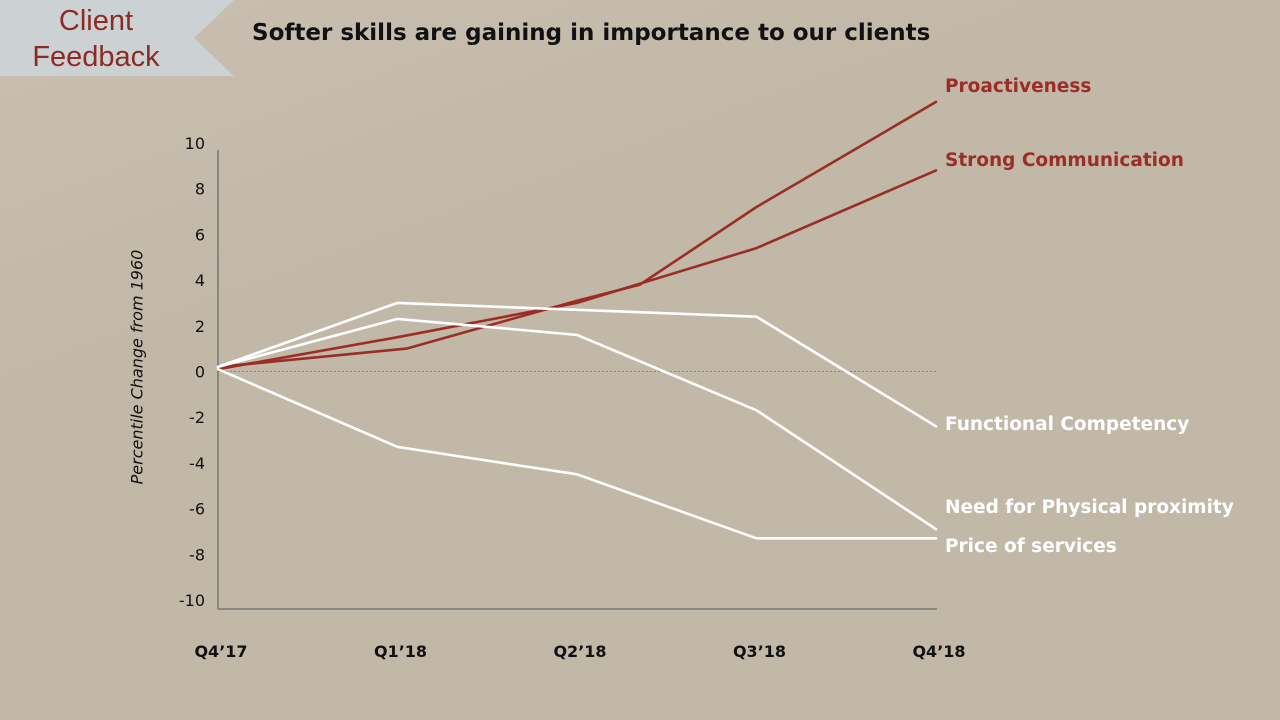 This screenshot has width=1280, height=720. What do you see at coordinates (579, 651) in the screenshot?
I see `x-tick-label: Q2’18` at bounding box center [579, 651].